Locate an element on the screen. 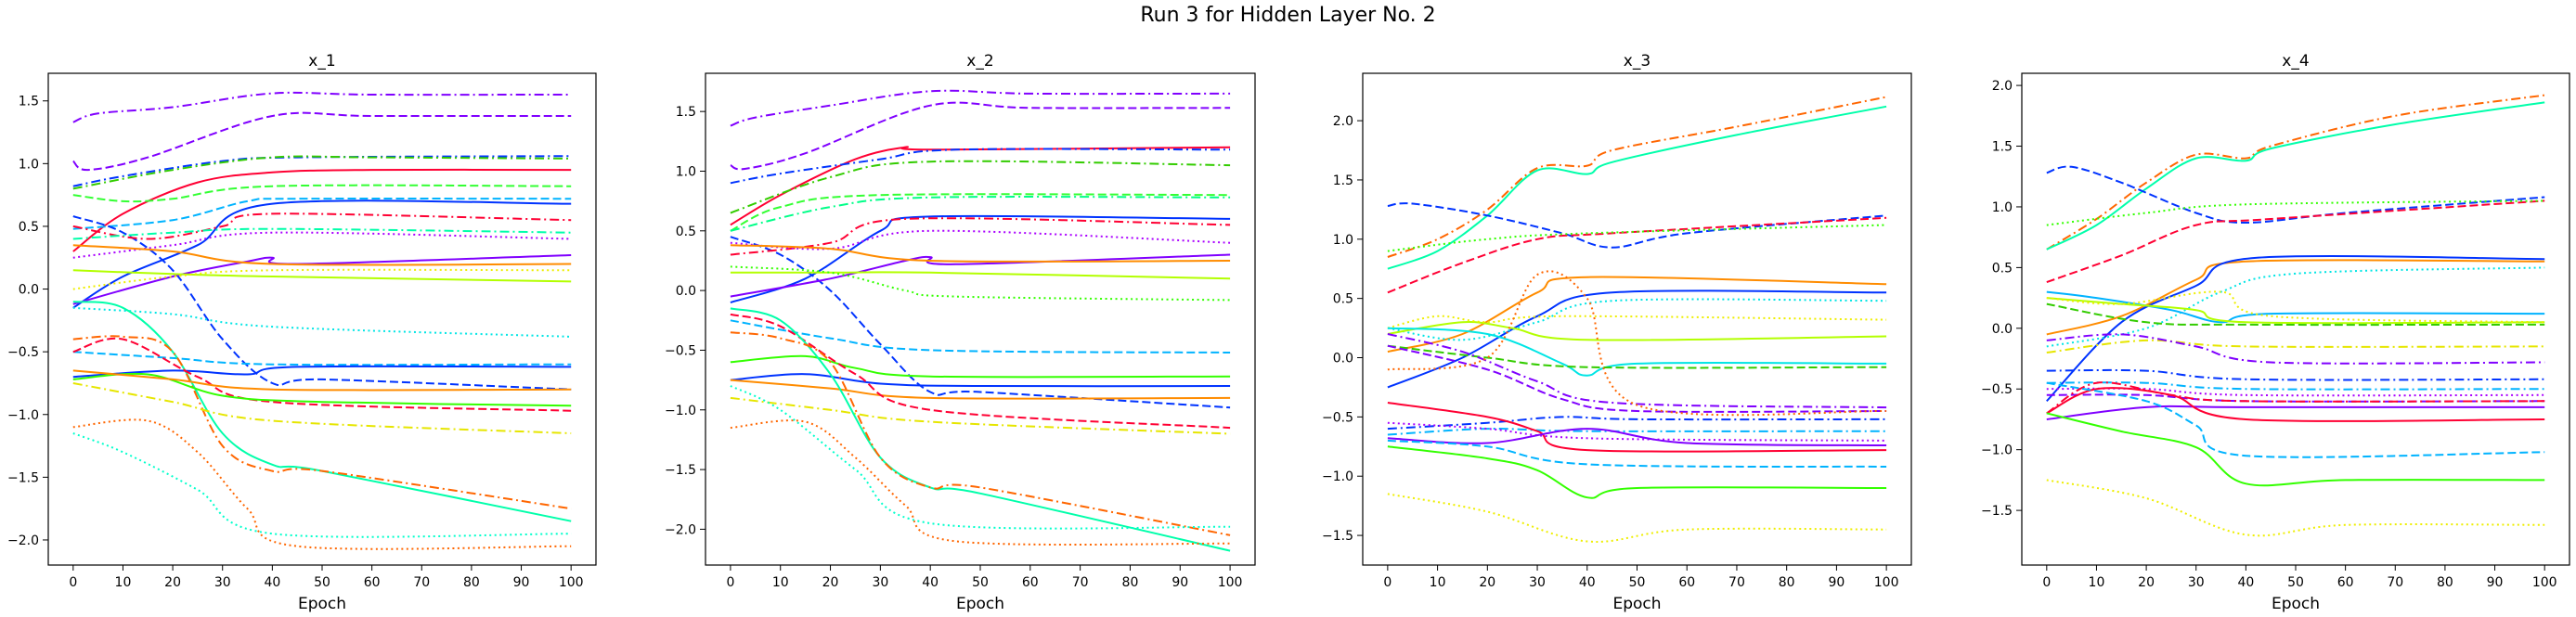 The image size is (2576, 617). x-tick-label: 10 is located at coordinates (1438, 582).